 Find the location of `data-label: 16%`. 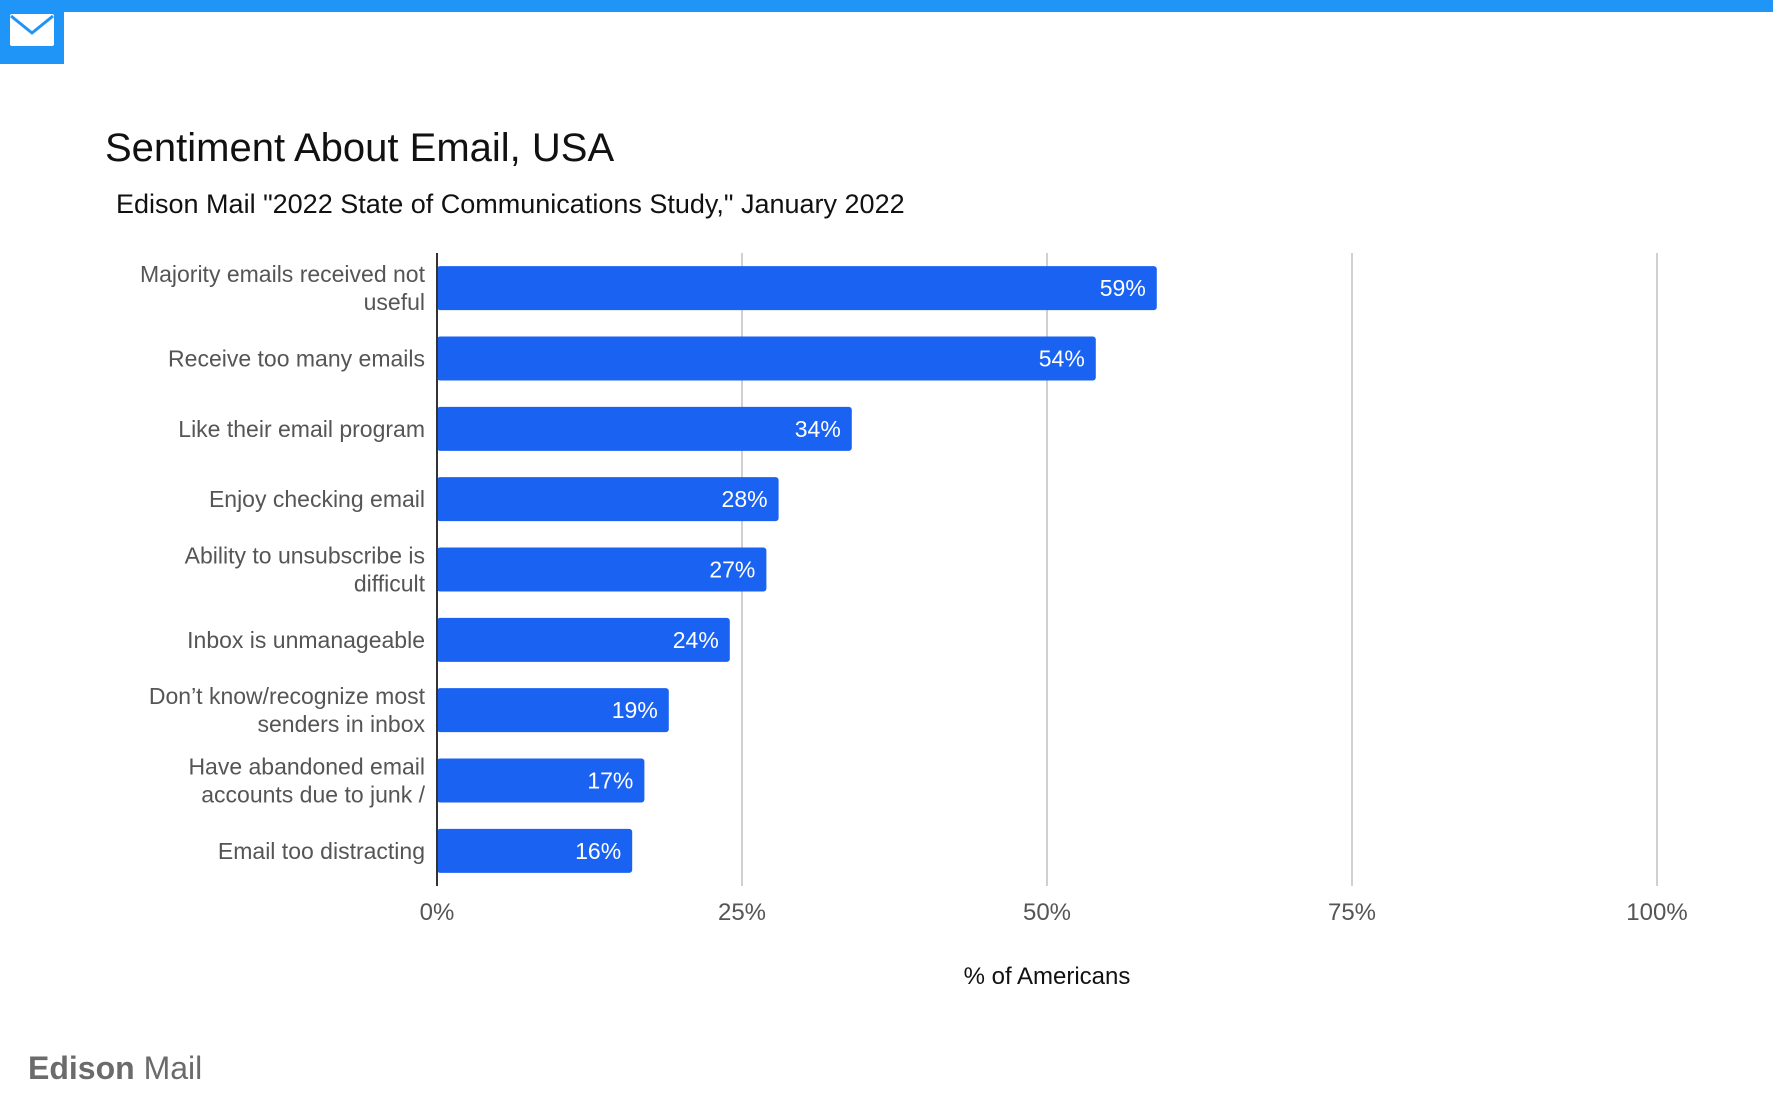

data-label: 16% is located at coordinates (598, 851).